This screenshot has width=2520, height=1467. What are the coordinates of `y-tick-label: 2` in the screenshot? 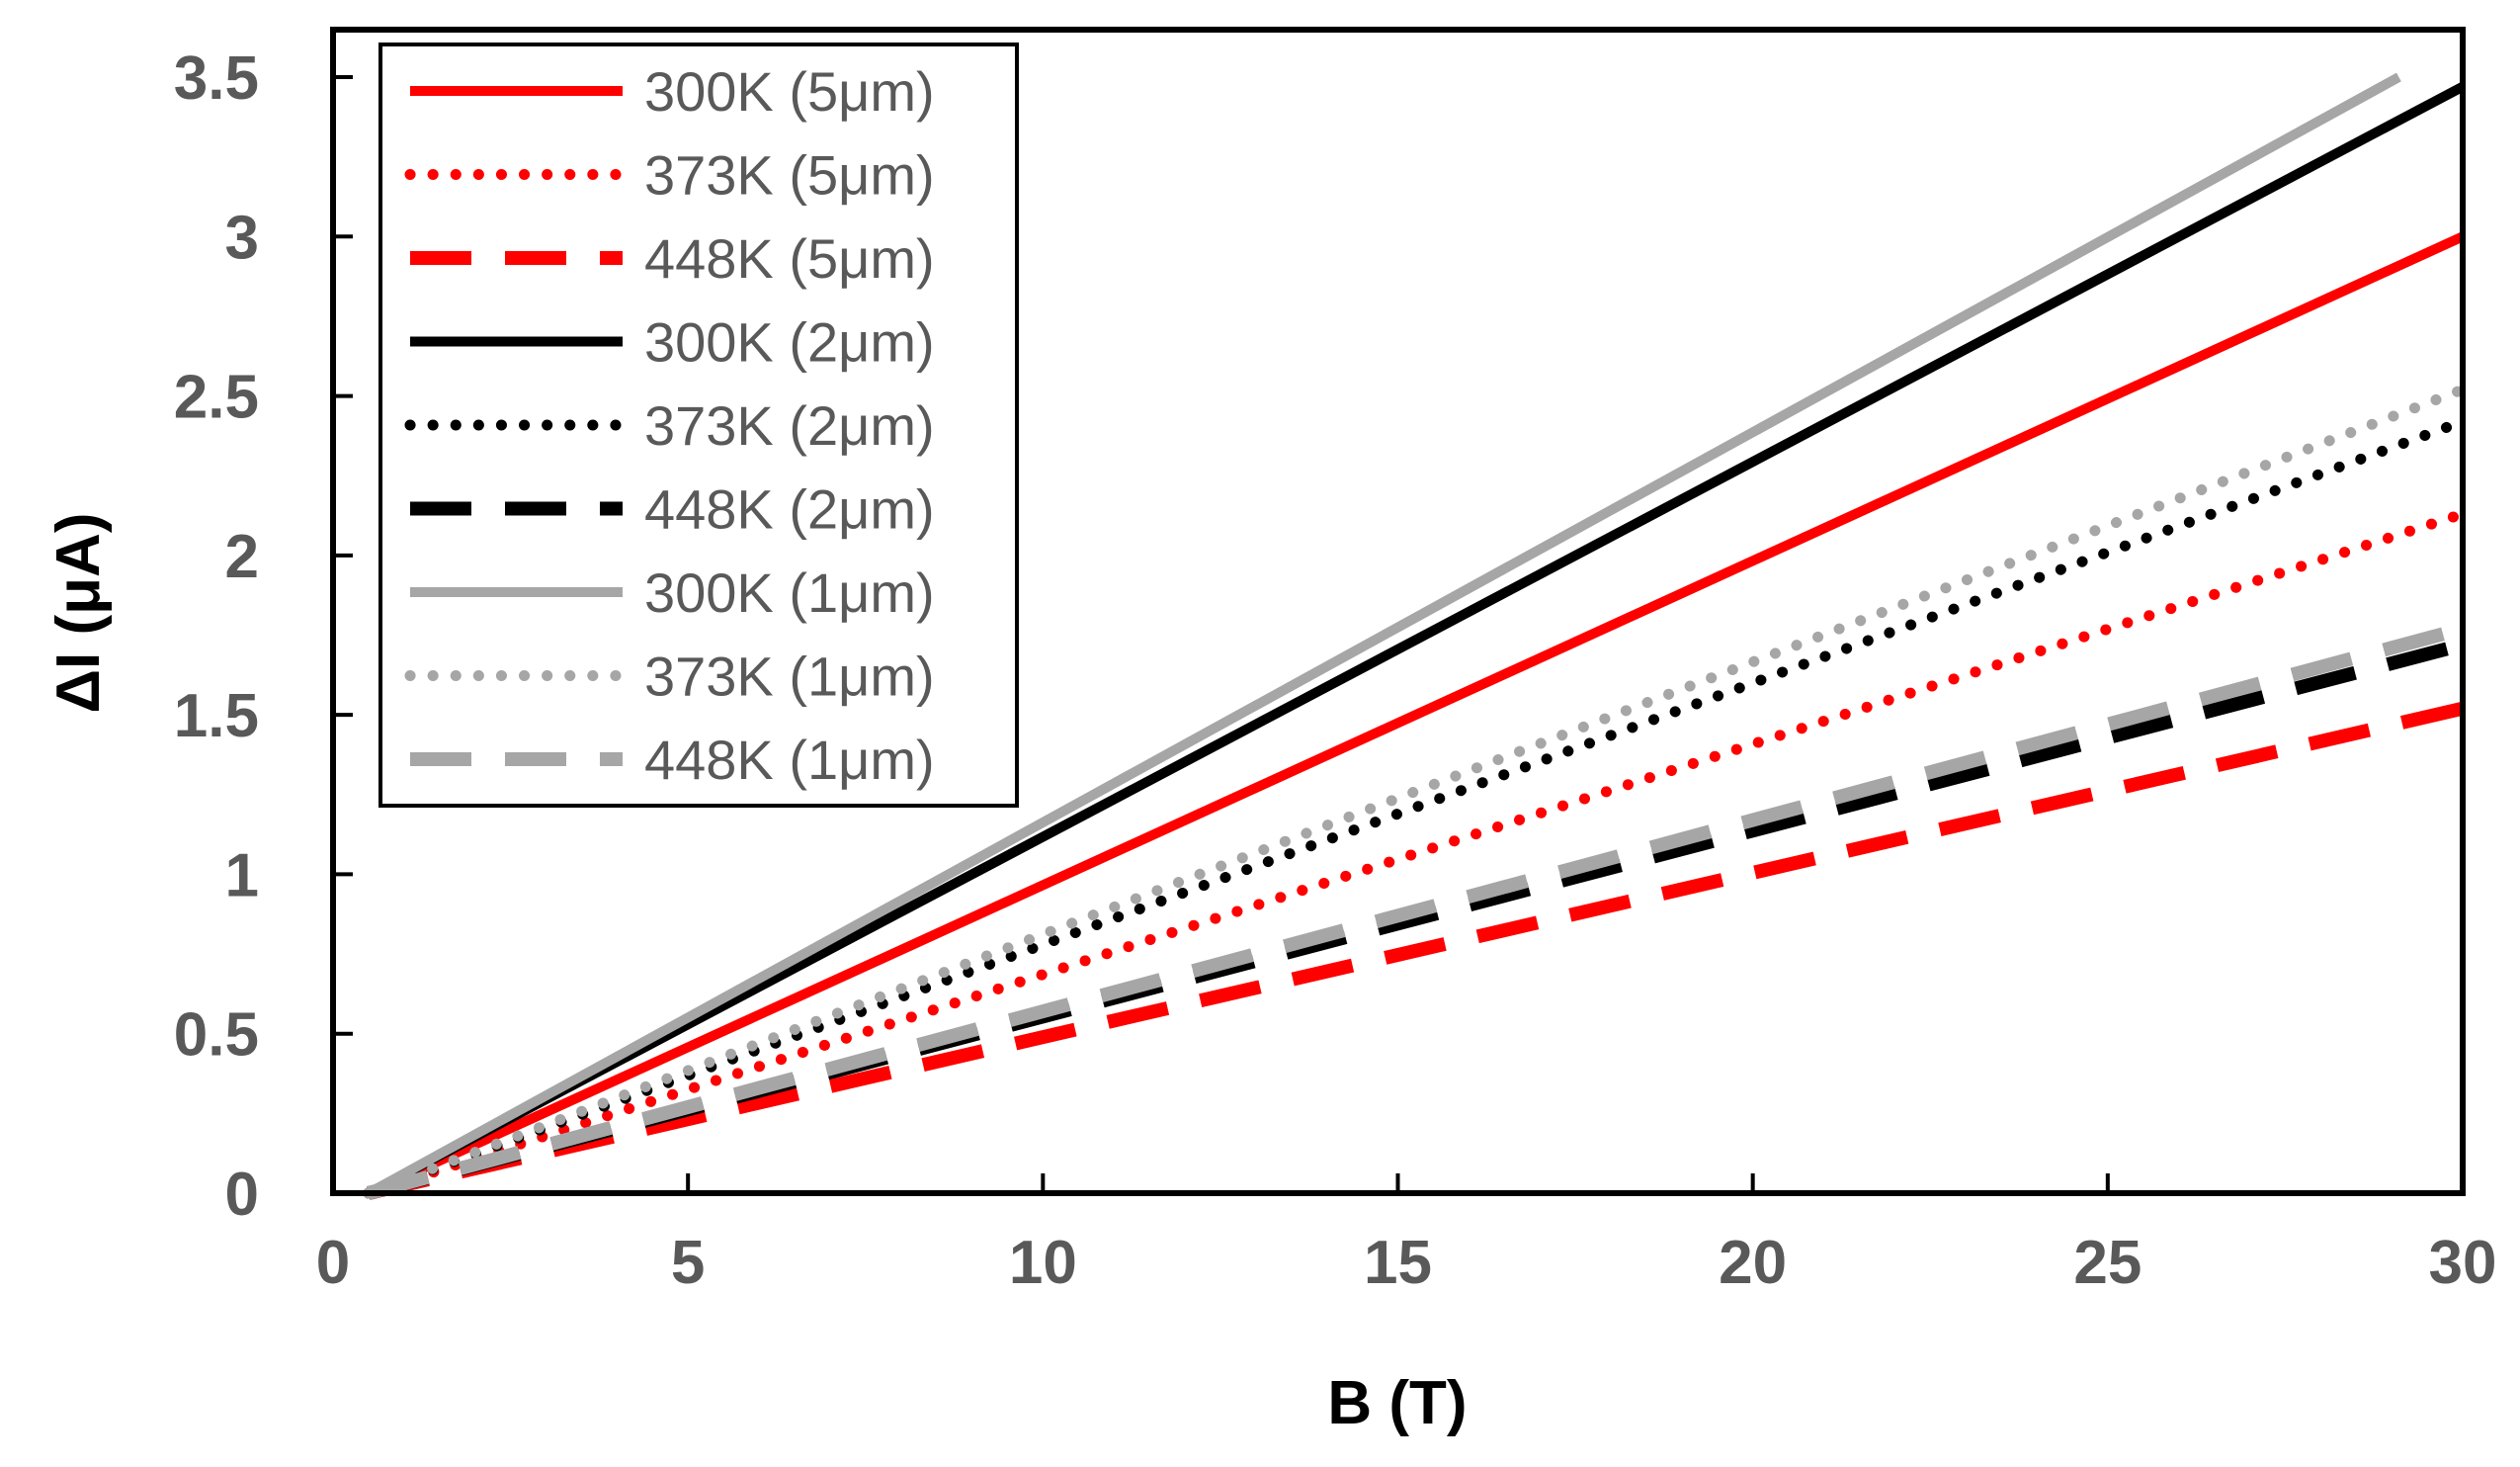 It's located at (242, 557).